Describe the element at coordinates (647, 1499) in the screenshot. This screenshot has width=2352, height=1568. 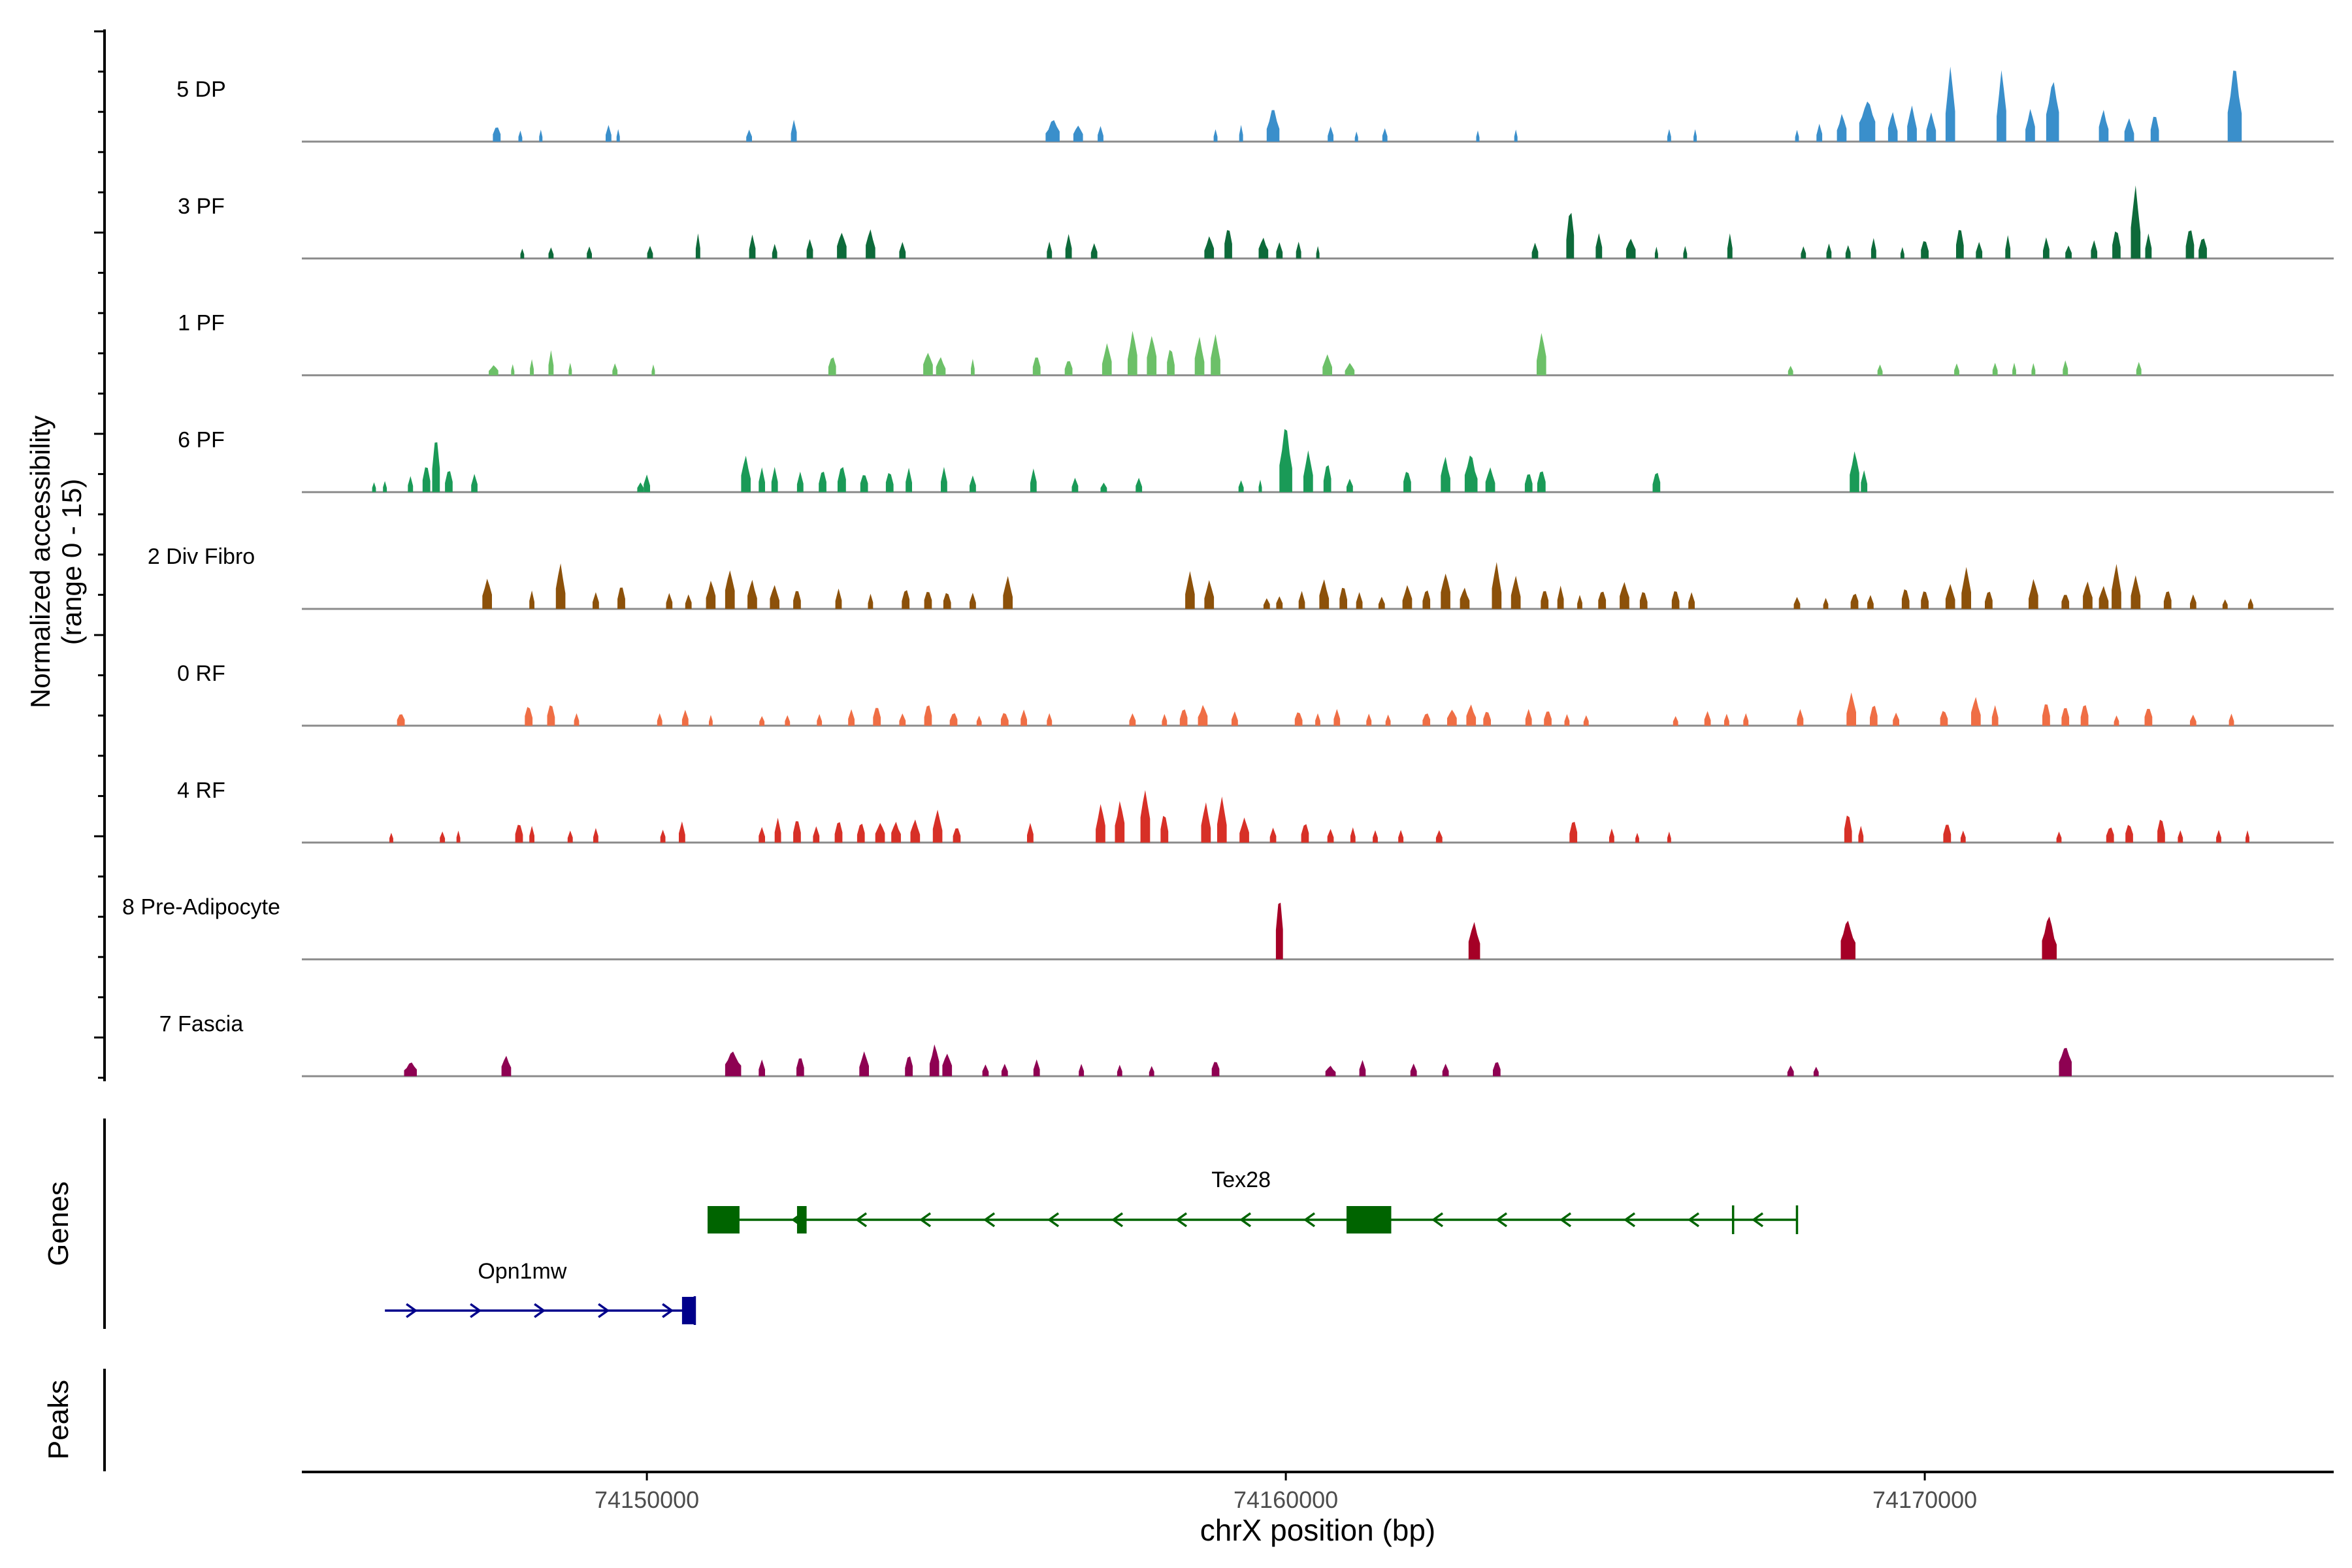
I see `x-axis-tick-label: 74150000` at that location.